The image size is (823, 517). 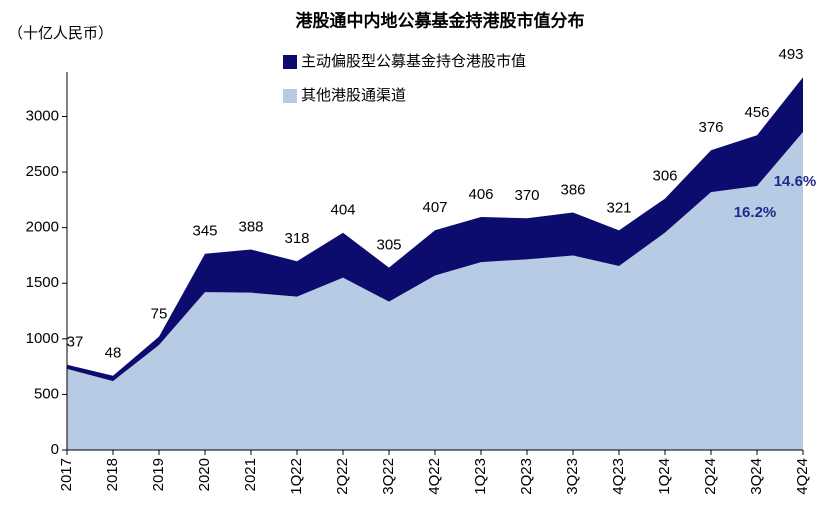 What do you see at coordinates (42, 171) in the screenshot?
I see `y-tick-label: 2500` at bounding box center [42, 171].